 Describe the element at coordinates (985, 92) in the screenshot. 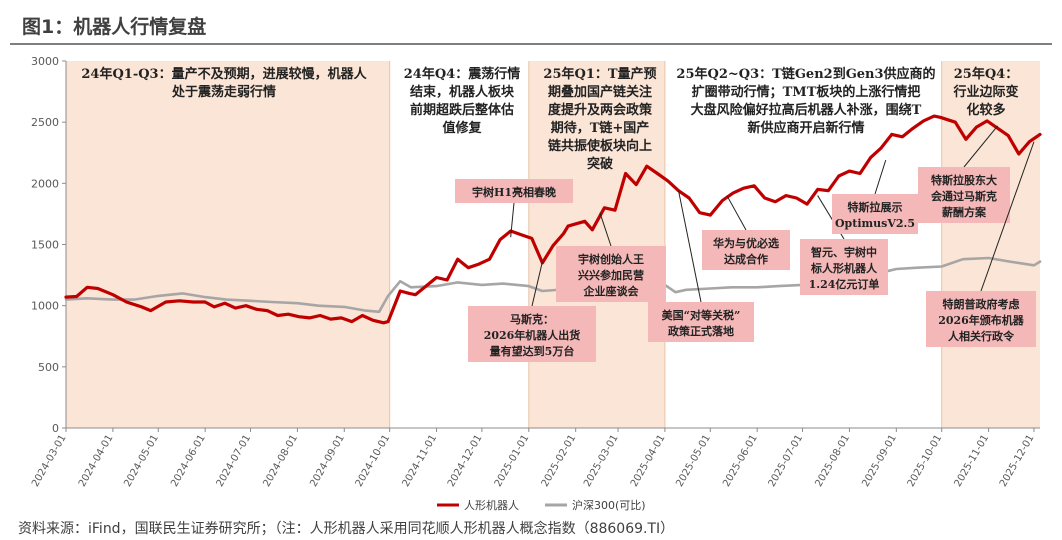

I see `phase-text-p5: 行业边际变` at that location.